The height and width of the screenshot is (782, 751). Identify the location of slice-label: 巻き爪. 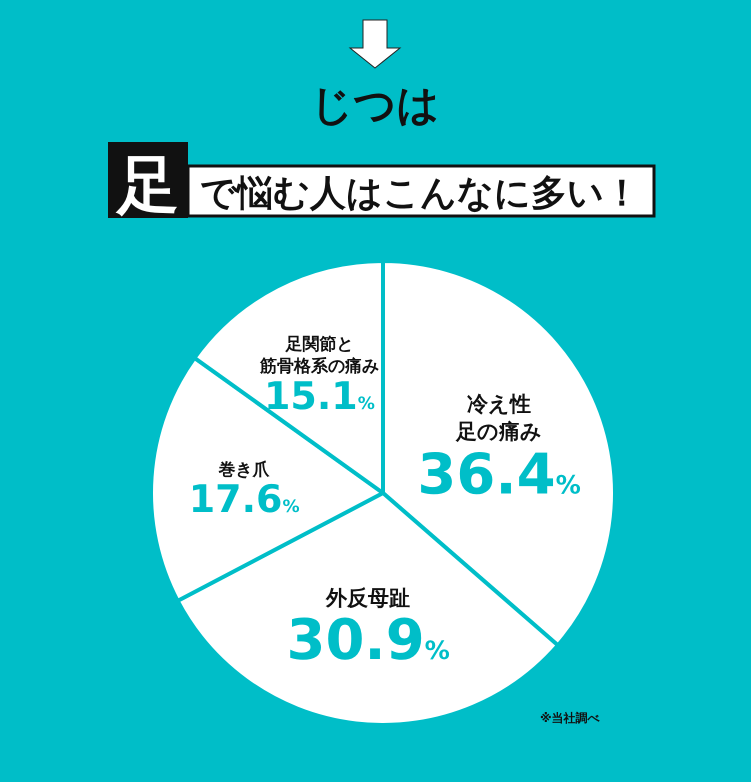
(244, 470).